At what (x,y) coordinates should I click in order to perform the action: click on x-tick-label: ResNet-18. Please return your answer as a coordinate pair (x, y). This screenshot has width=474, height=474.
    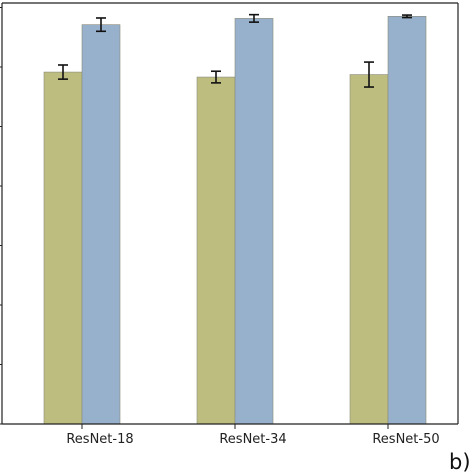
    Looking at the image, I should click on (99, 439).